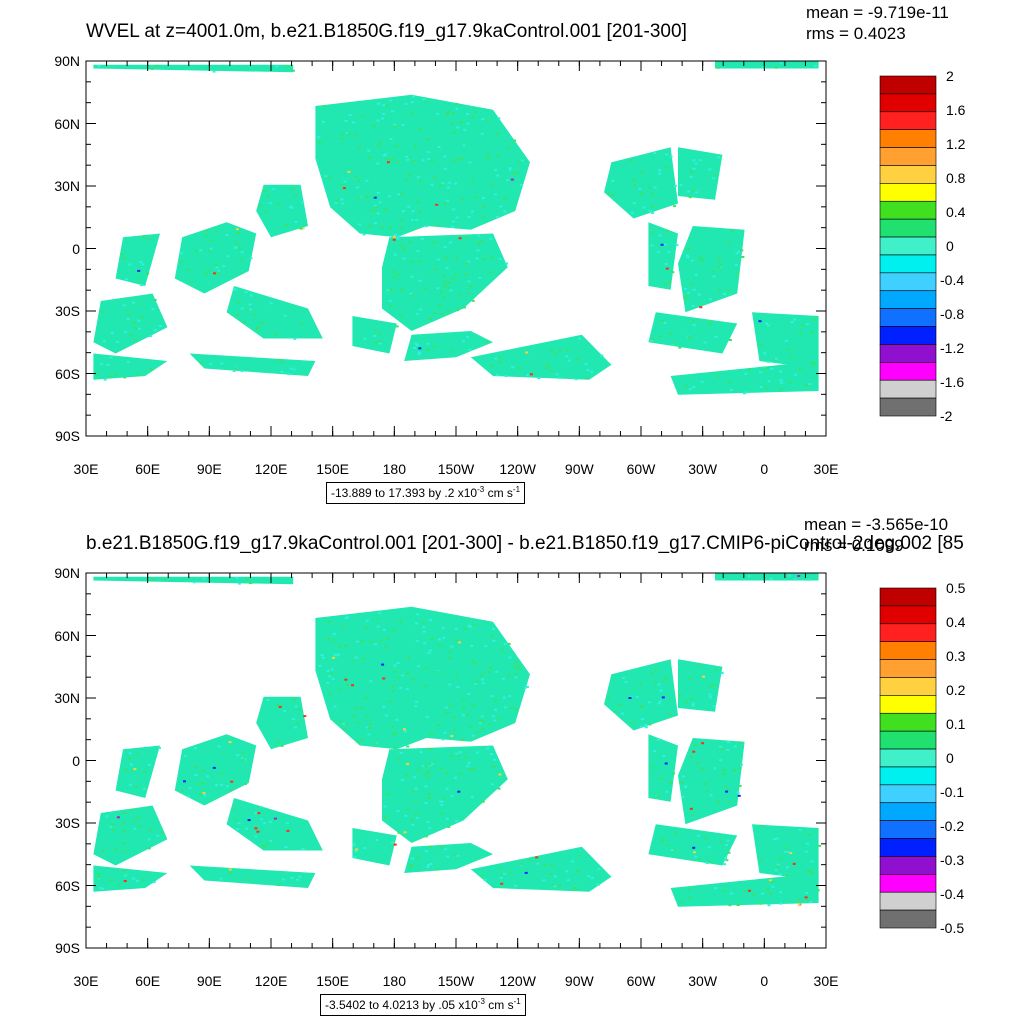 The width and height of the screenshot is (1024, 1024). What do you see at coordinates (394, 981) in the screenshot?
I see `lon-label: 180` at bounding box center [394, 981].